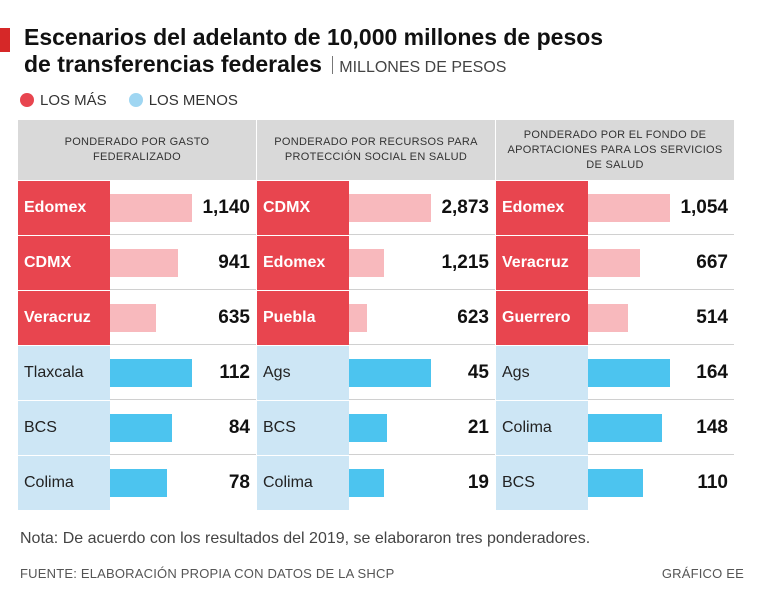 The image size is (768, 604). What do you see at coordinates (137, 150) in the screenshot?
I see `panel-header: PONDERADO POR GASTO FEDERALIZADO` at bounding box center [137, 150].